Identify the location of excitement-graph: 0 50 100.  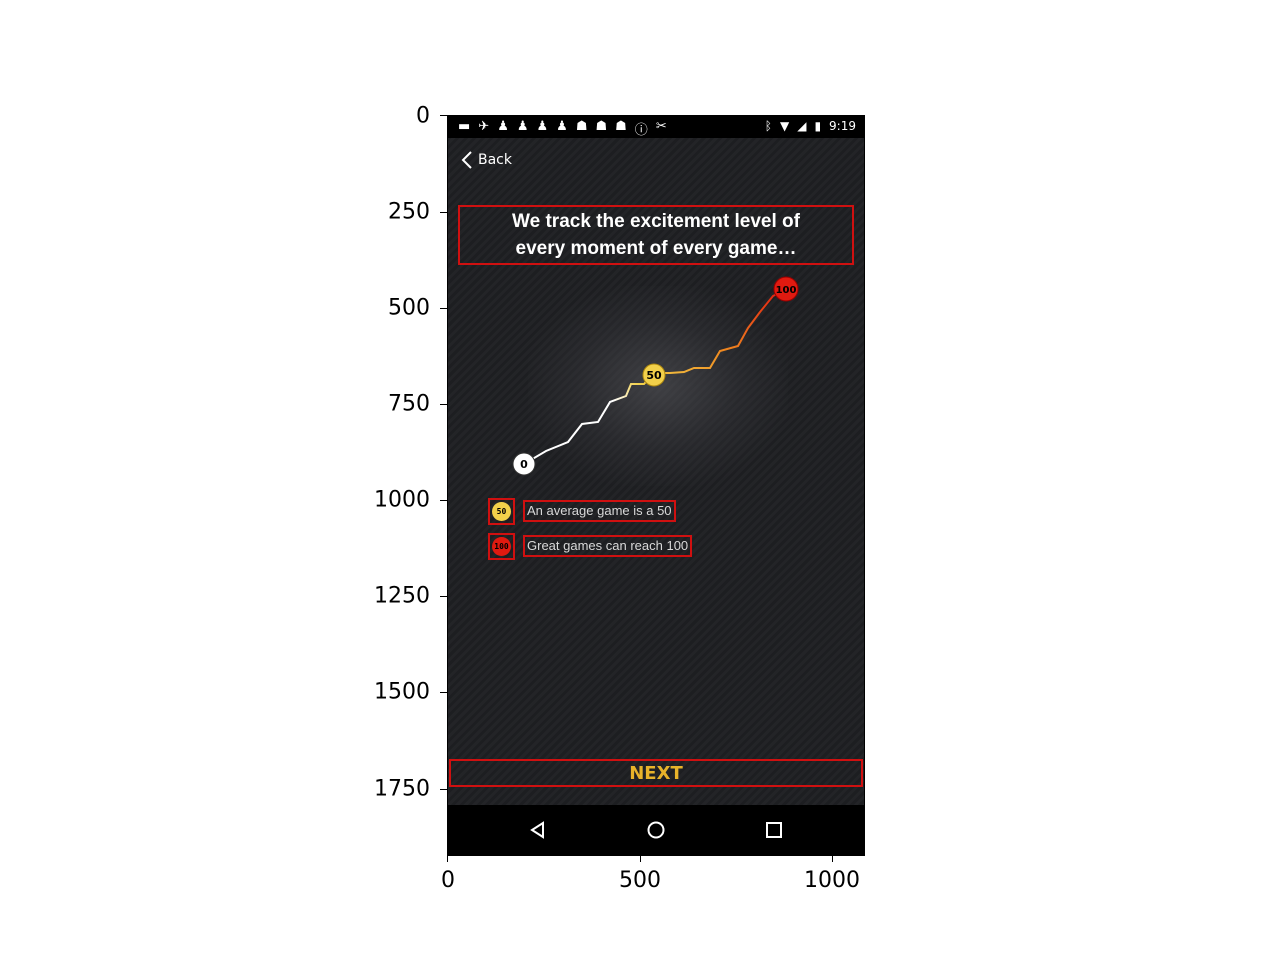
(655, 376).